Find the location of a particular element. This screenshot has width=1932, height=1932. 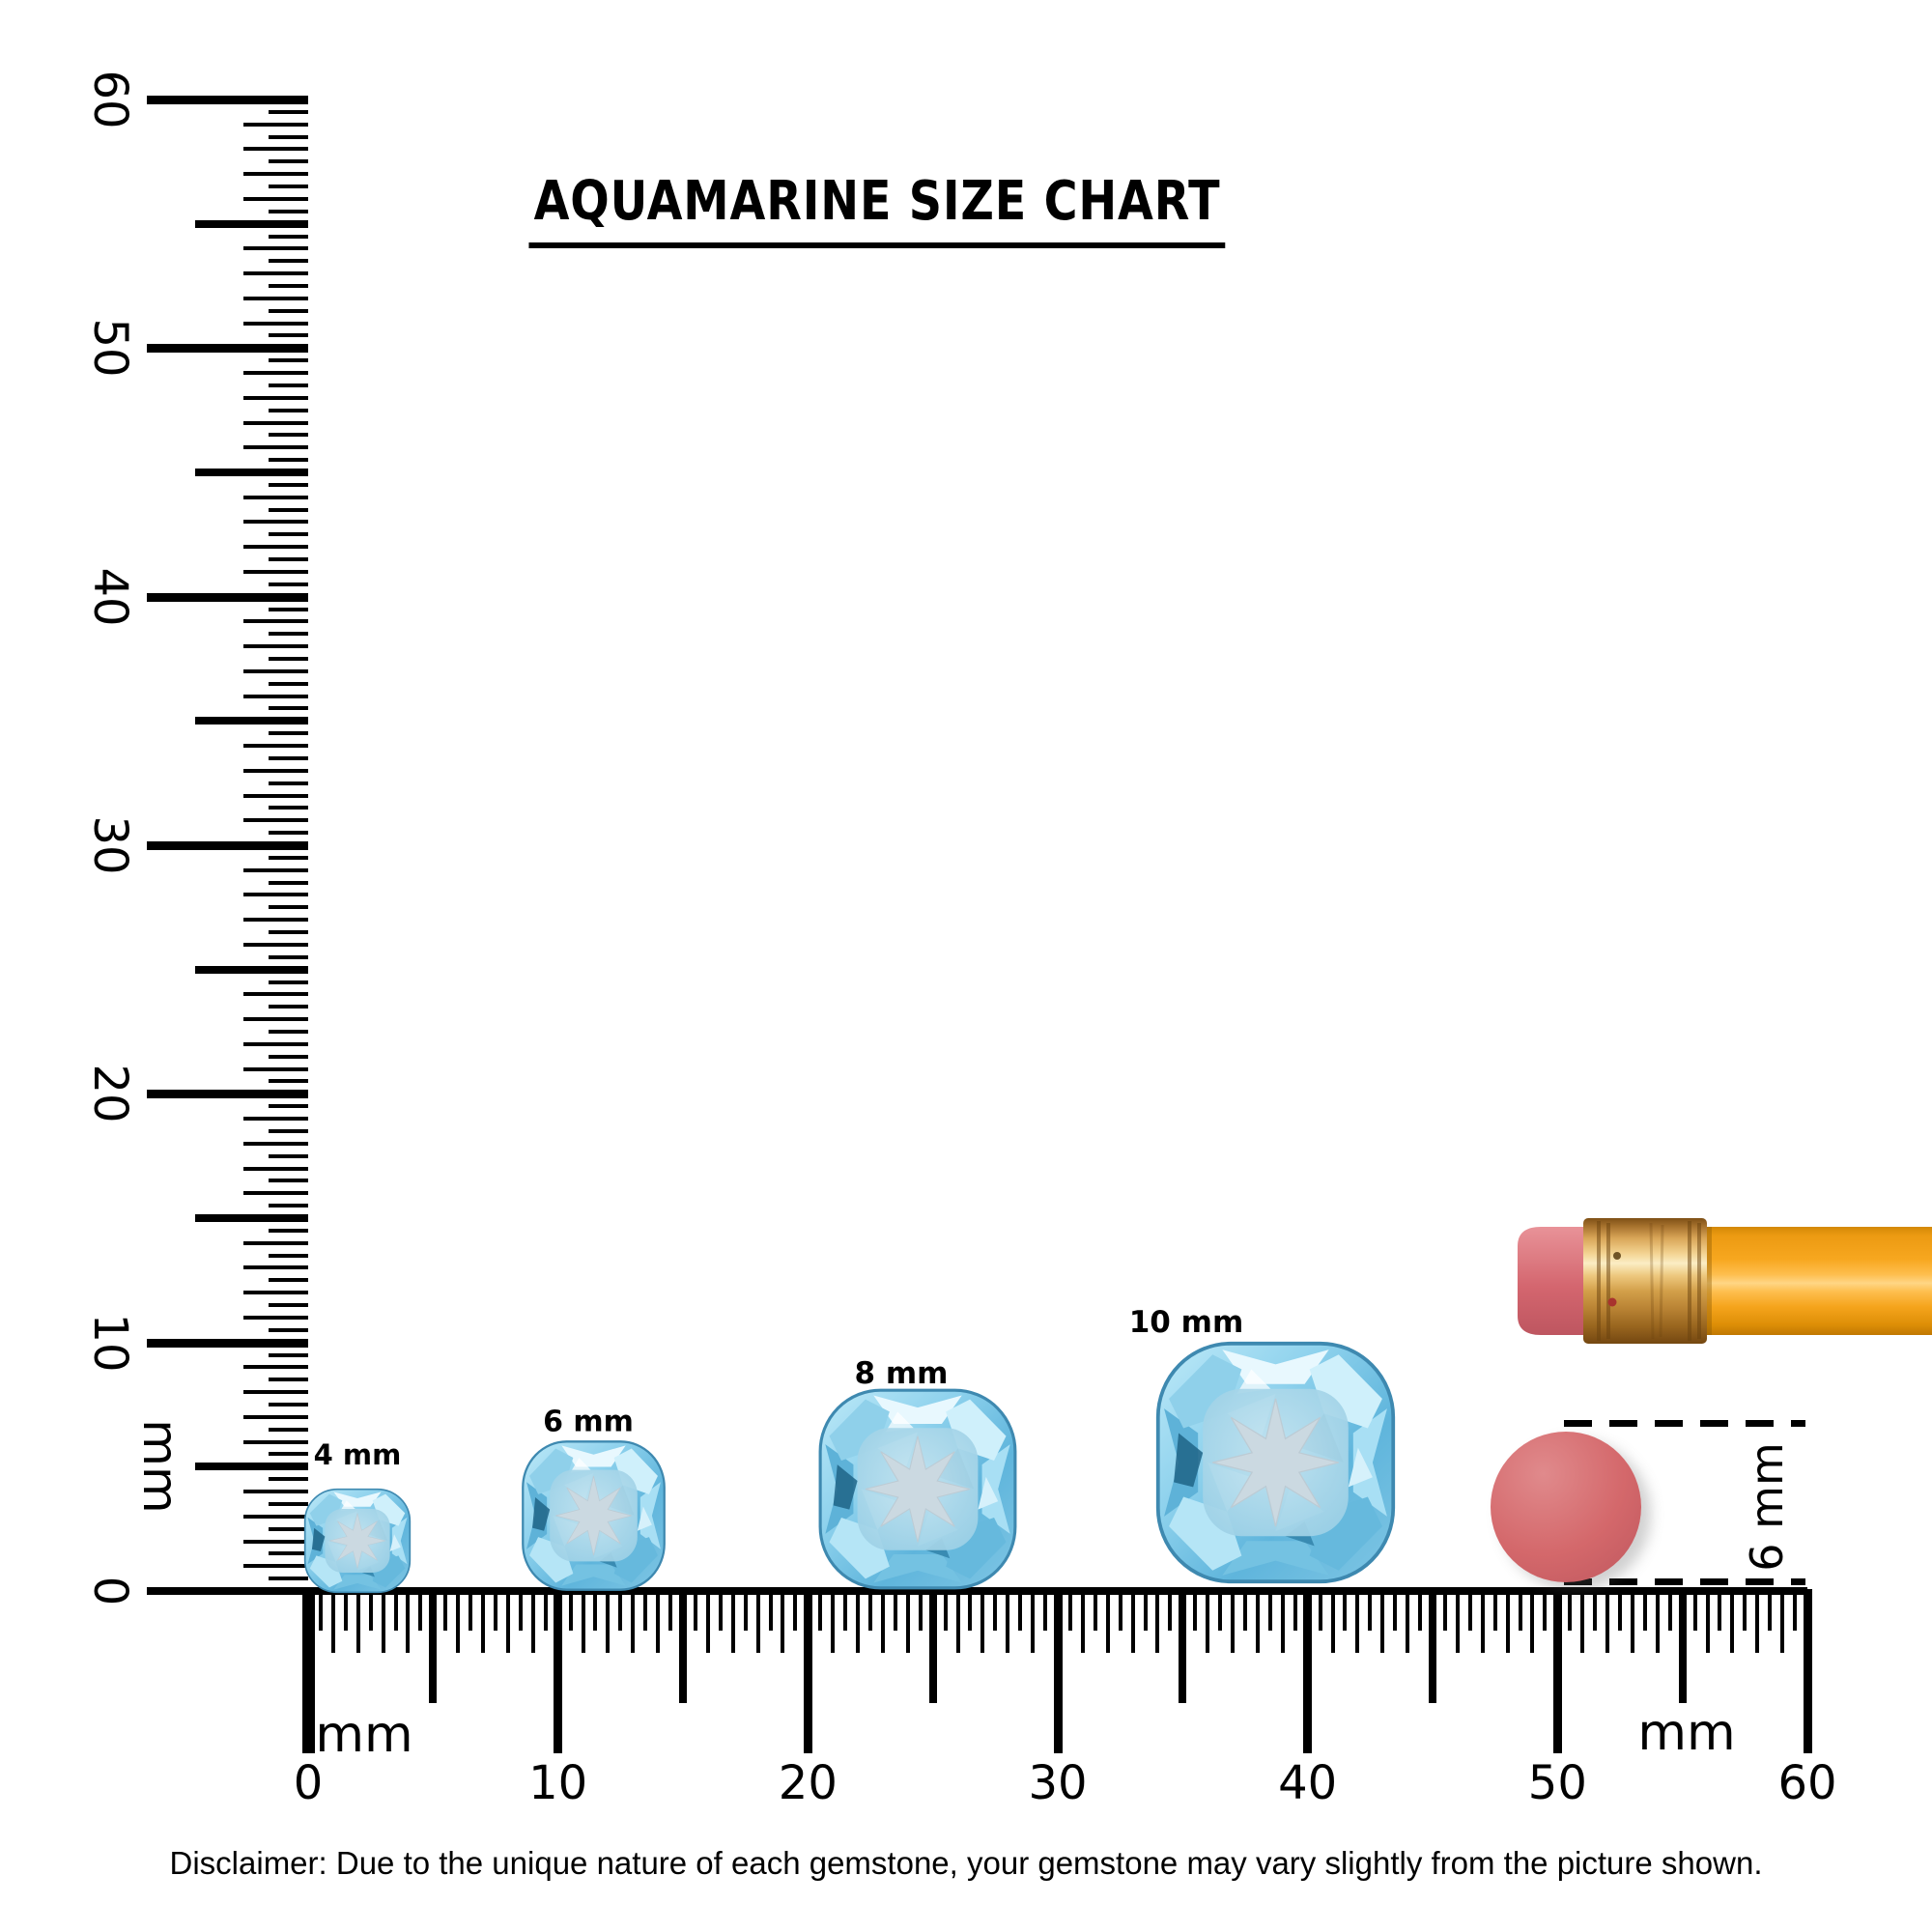

measure-line-bottom is located at coordinates (1684, 1581).